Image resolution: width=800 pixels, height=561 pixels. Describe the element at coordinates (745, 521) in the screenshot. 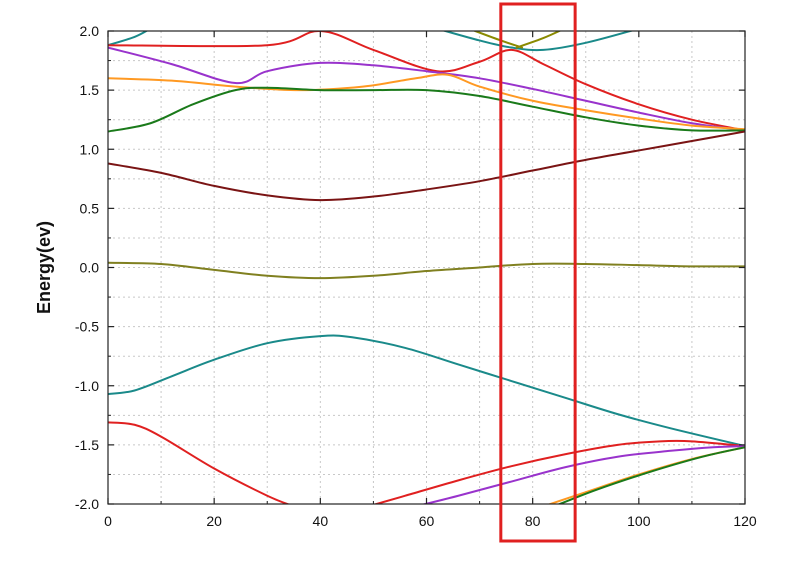

I see `x-tick-label: 120` at that location.